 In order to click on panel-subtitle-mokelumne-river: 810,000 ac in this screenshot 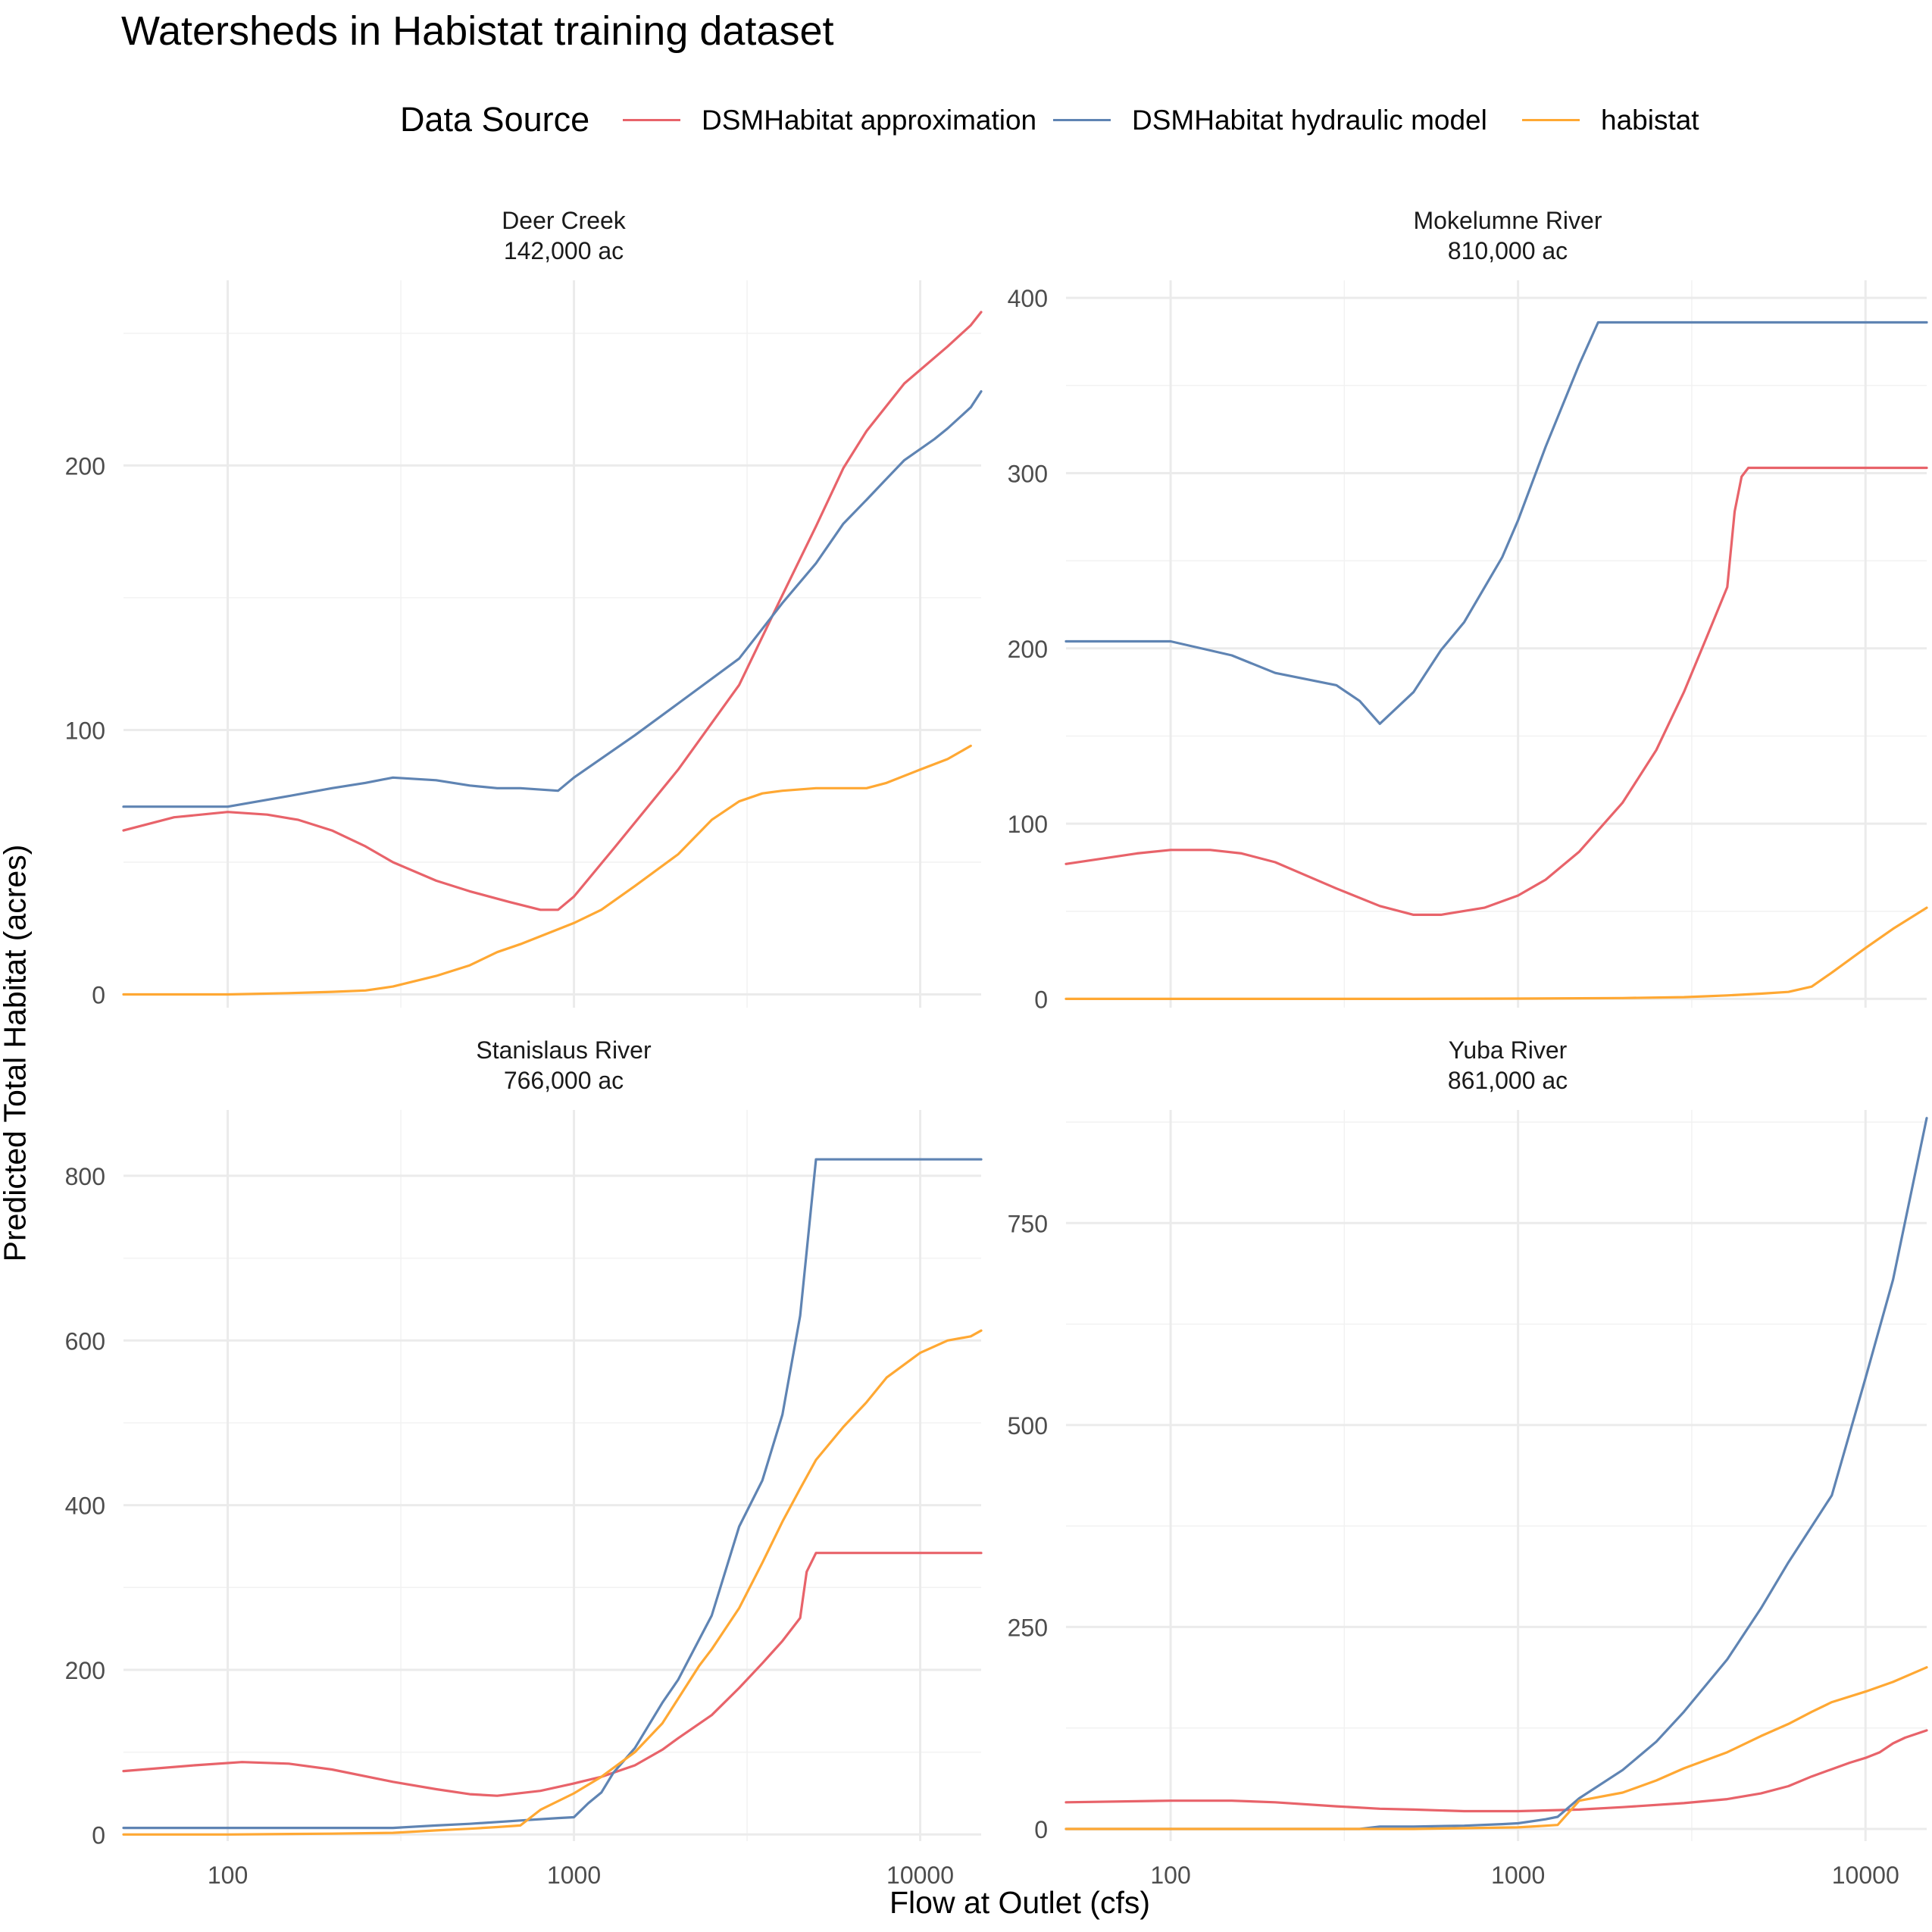, I will do `click(1508, 251)`.